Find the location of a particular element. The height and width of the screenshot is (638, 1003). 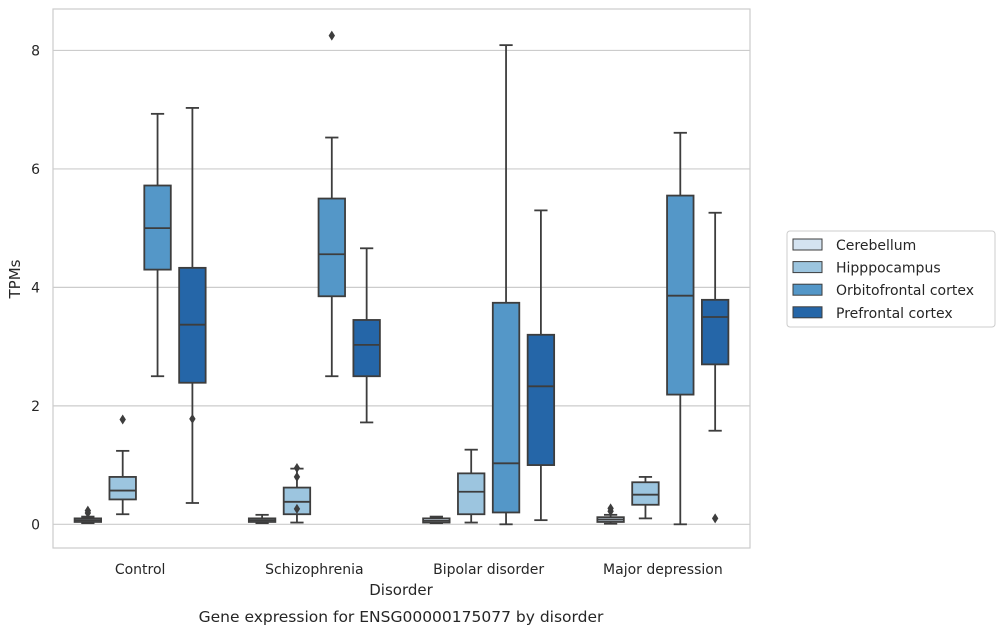

legend-frame is located at coordinates (891, 279).